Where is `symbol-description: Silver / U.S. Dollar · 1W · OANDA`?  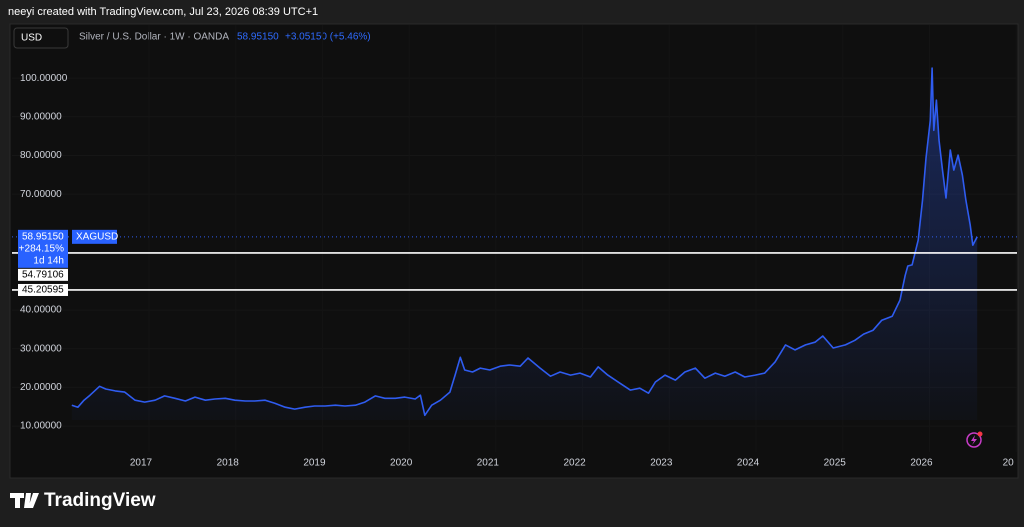 symbol-description: Silver / U.S. Dollar · 1W · OANDA is located at coordinates (154, 37).